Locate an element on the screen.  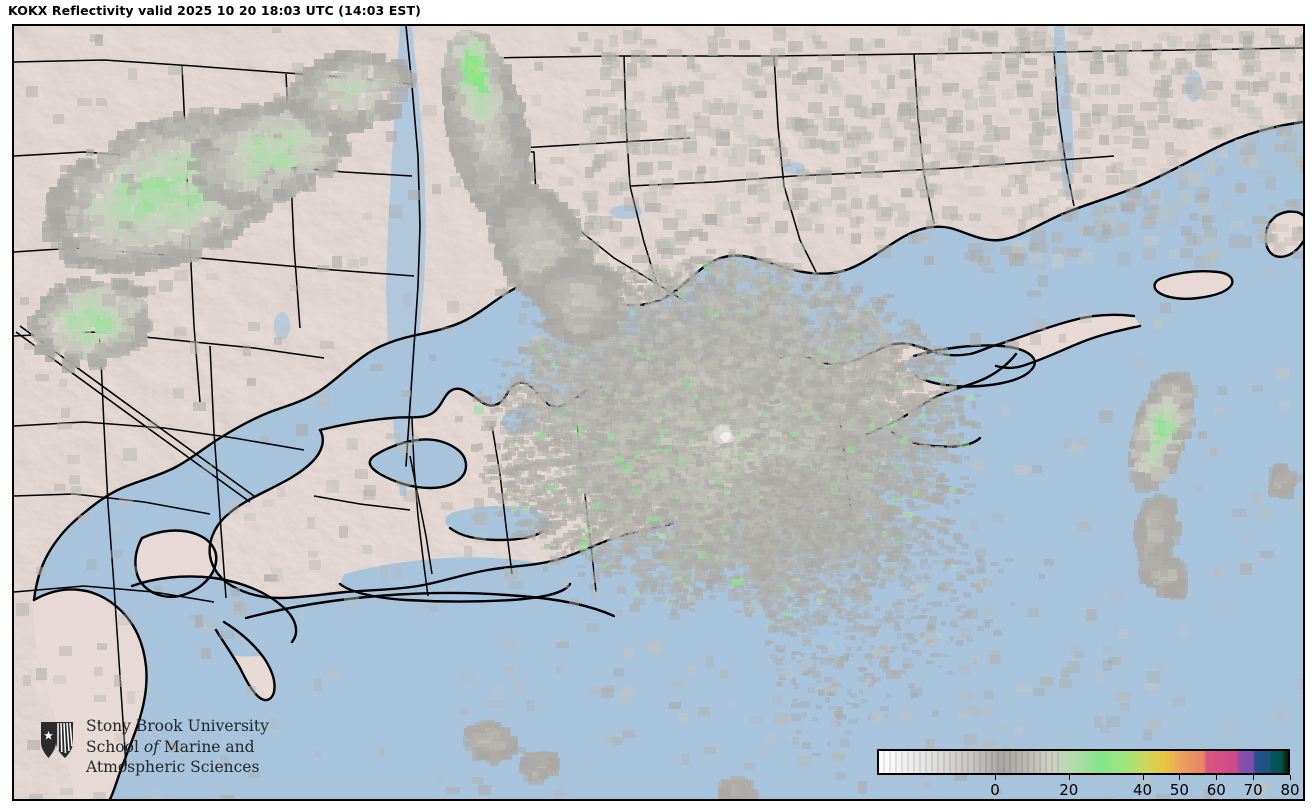
colorbar-tick-label: 40 is located at coordinates (1142, 790).